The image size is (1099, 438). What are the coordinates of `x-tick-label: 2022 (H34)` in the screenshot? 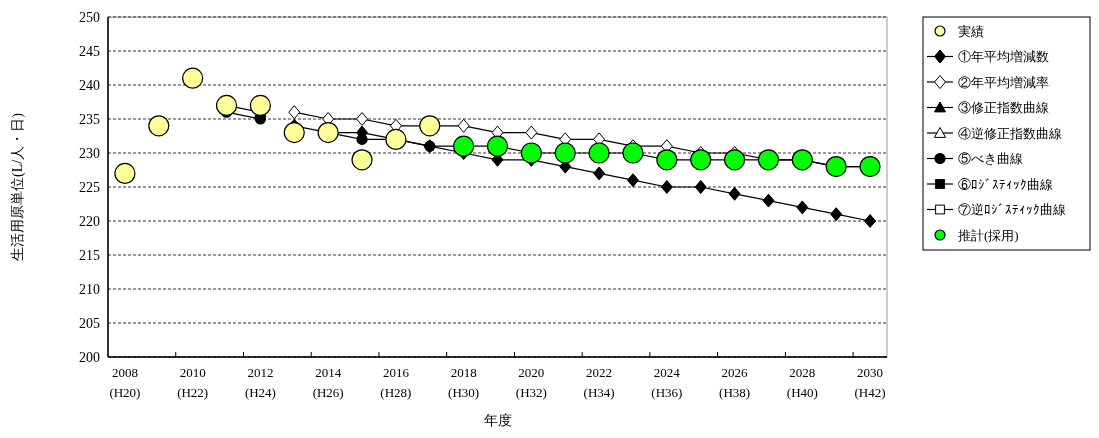 It's located at (599, 382).